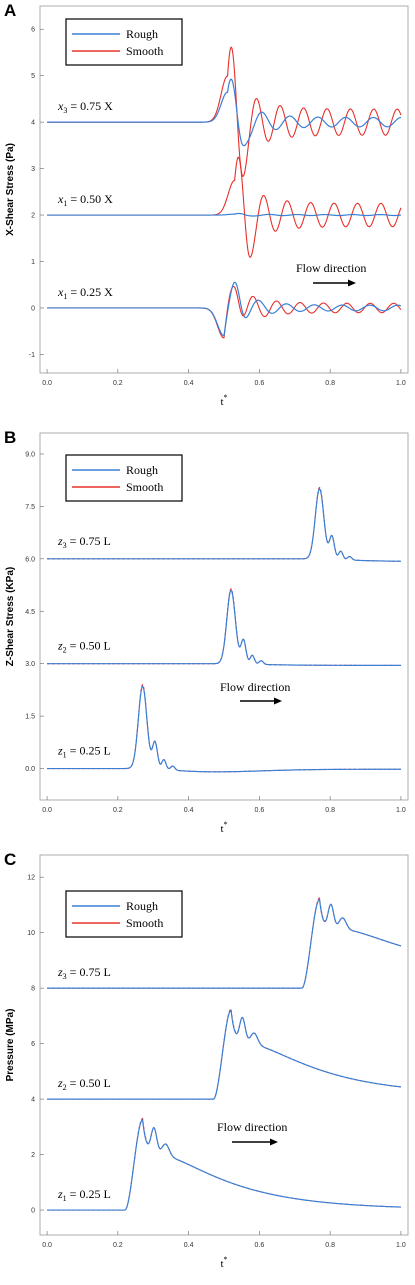 The width and height of the screenshot is (415, 1285). I want to click on y-tick-label: 5, so click(33, 76).